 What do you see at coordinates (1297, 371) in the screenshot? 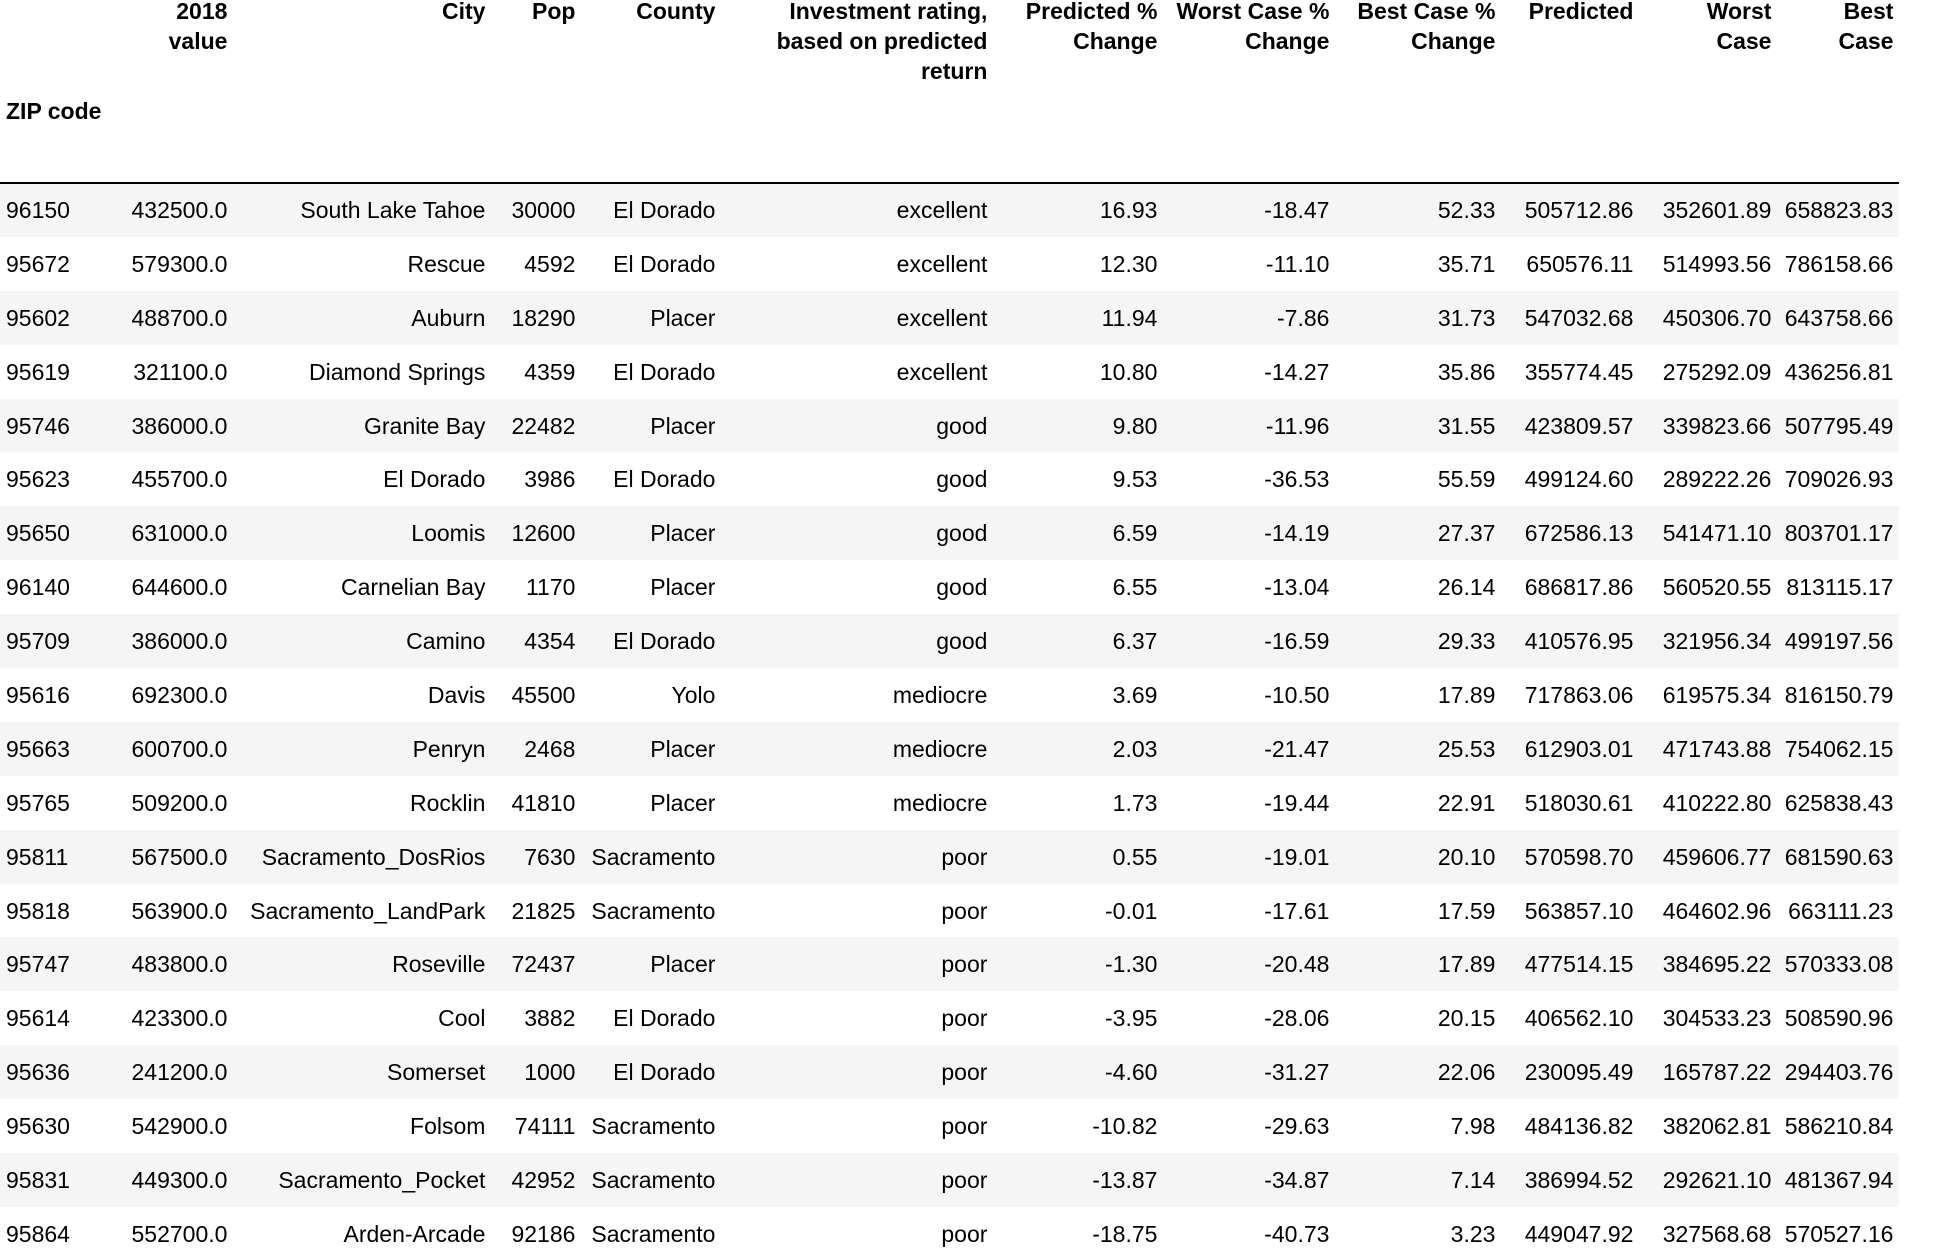
I see `table-cell: -14.27` at bounding box center [1297, 371].